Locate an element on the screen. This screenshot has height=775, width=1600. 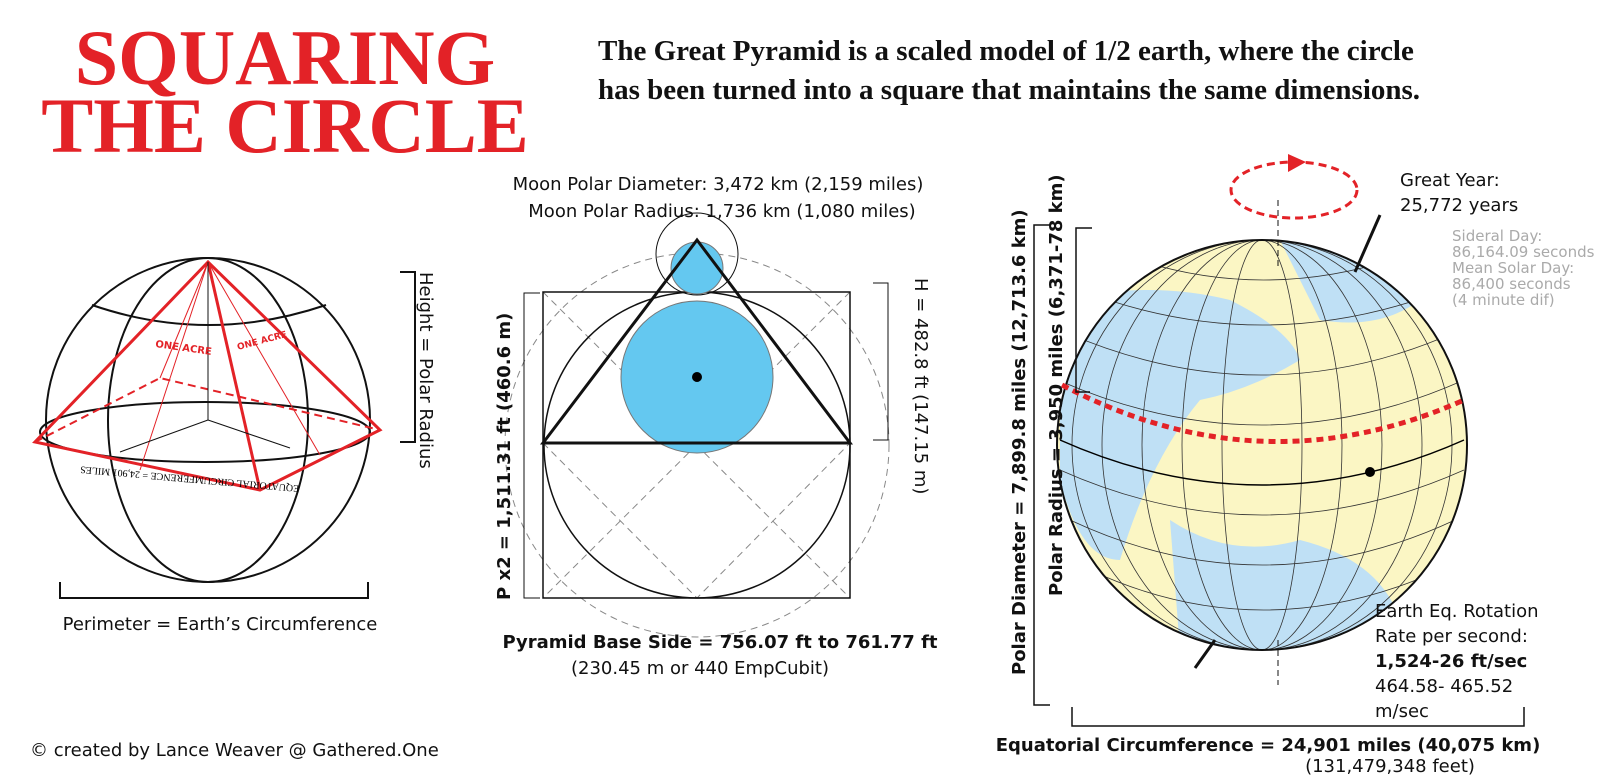
pyramid-axis is located at coordinates (205, 357).